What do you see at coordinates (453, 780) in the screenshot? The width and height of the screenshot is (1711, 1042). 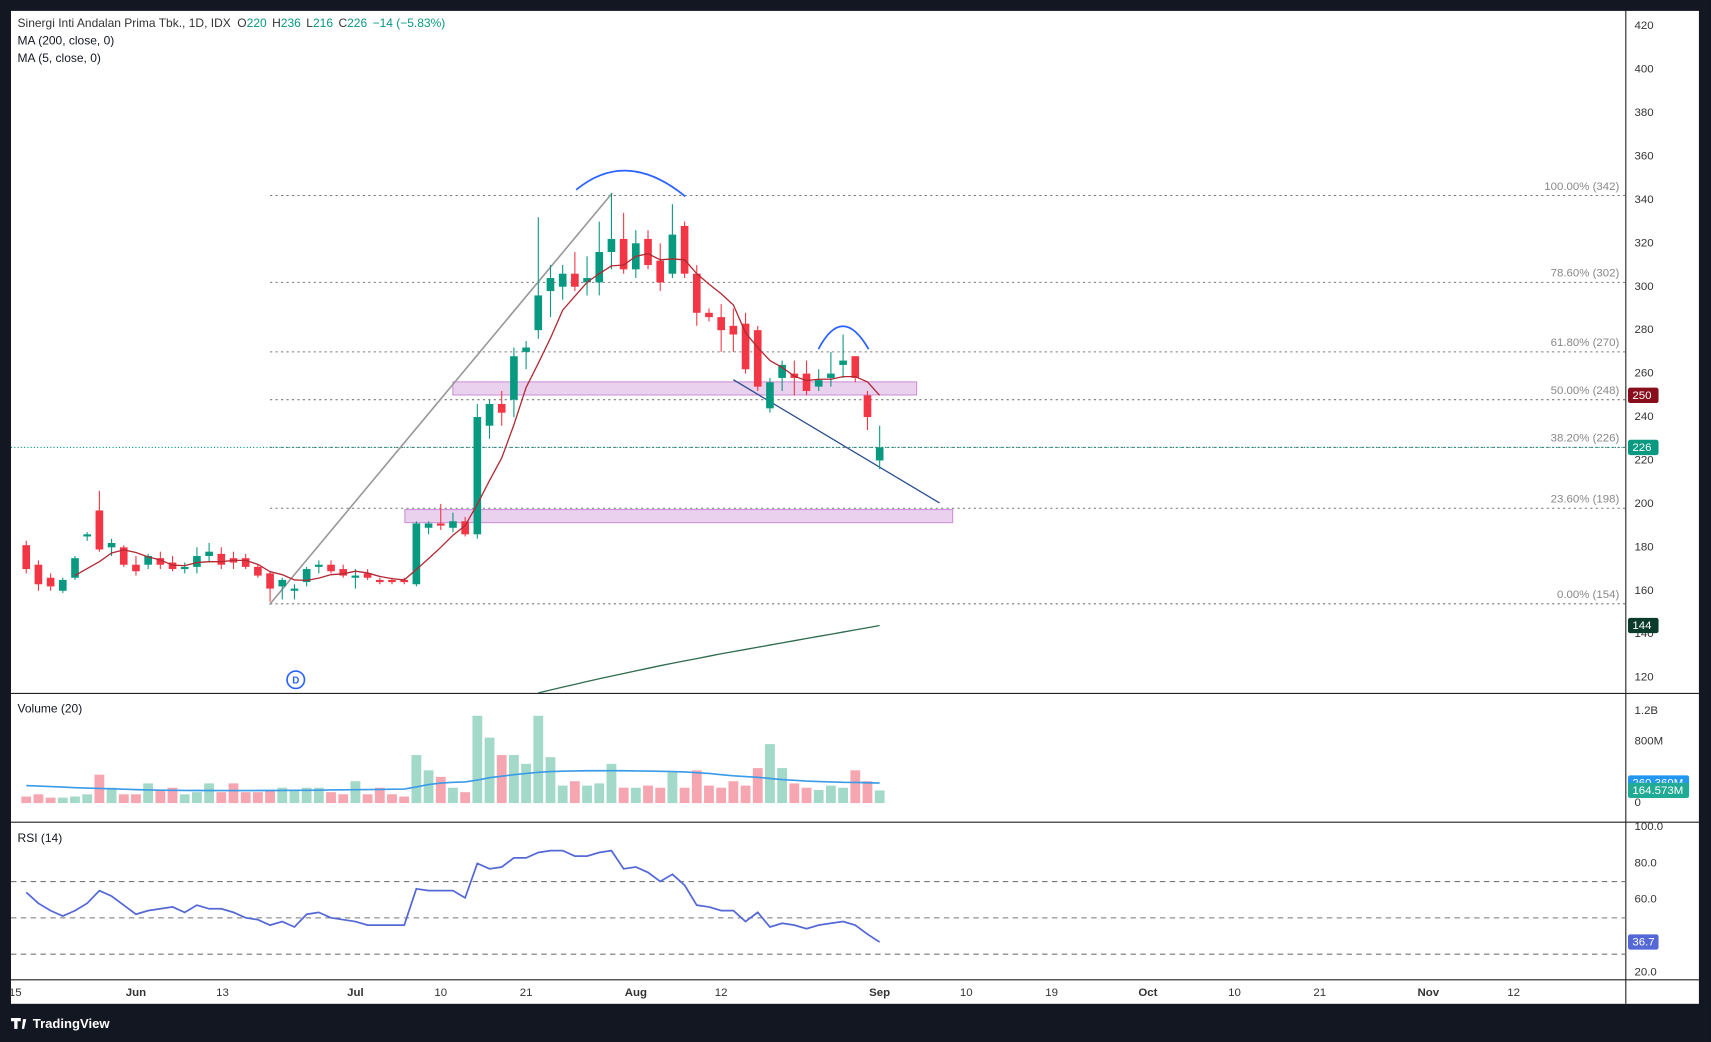 I see `volume-ma` at bounding box center [453, 780].